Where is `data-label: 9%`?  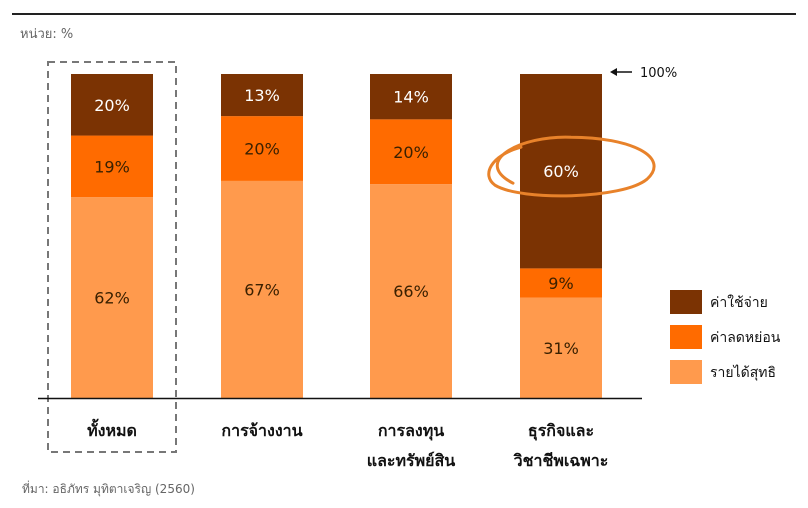 data-label: 9% is located at coordinates (560, 283).